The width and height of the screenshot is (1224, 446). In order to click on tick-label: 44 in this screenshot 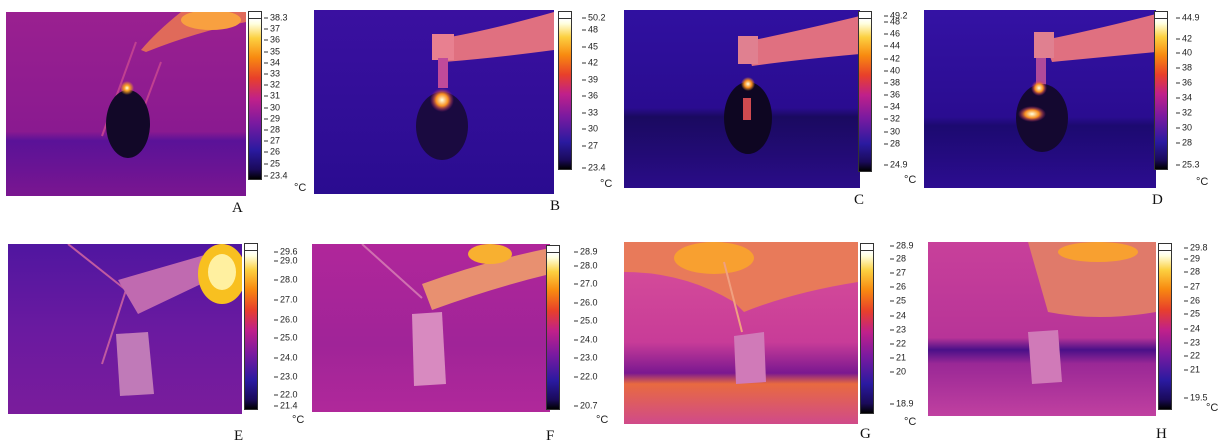, I will do `click(892, 45)`.